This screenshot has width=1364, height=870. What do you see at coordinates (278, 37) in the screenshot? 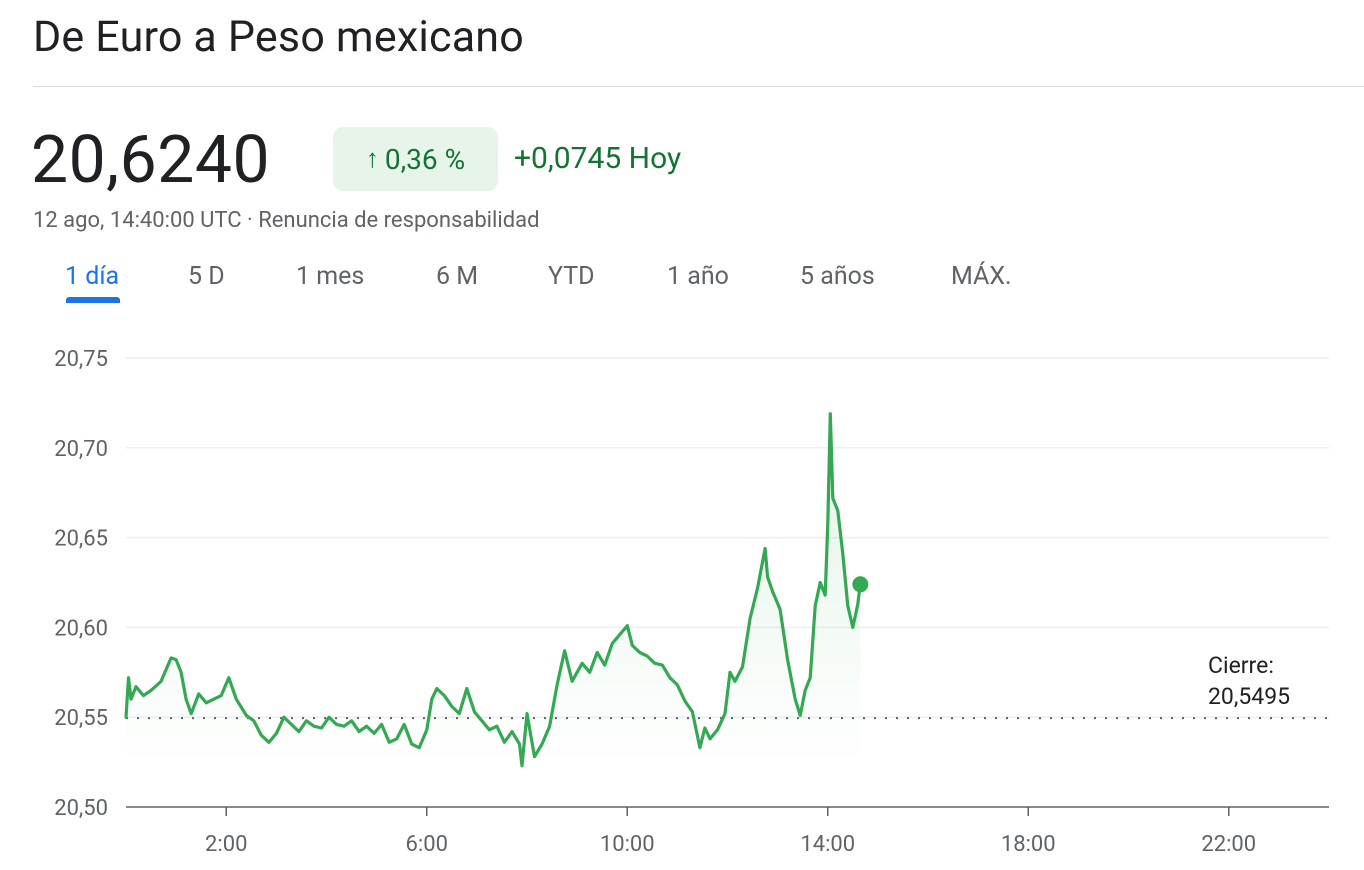
I see `page-title: De Euro a Peso mexicano` at bounding box center [278, 37].